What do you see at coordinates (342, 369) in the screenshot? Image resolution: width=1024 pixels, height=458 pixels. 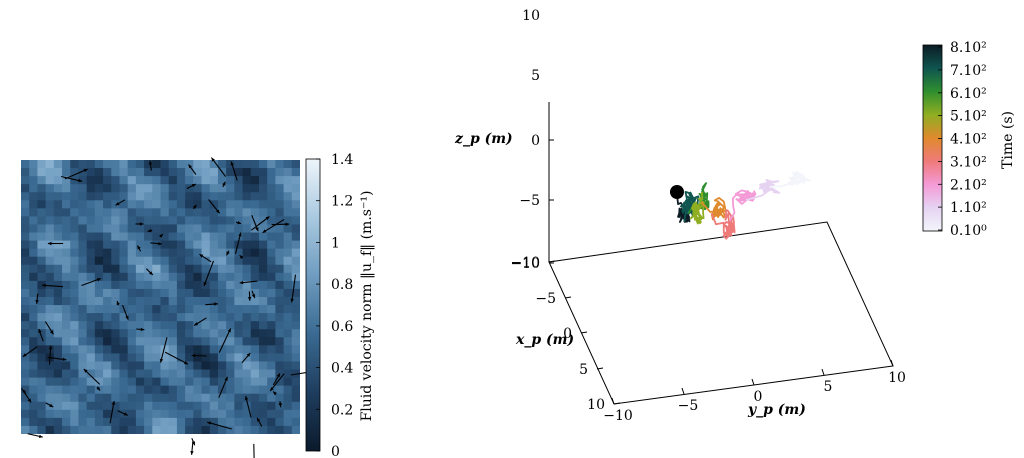 I see `velocity-colorbar-tick-label: 0.4` at bounding box center [342, 369].